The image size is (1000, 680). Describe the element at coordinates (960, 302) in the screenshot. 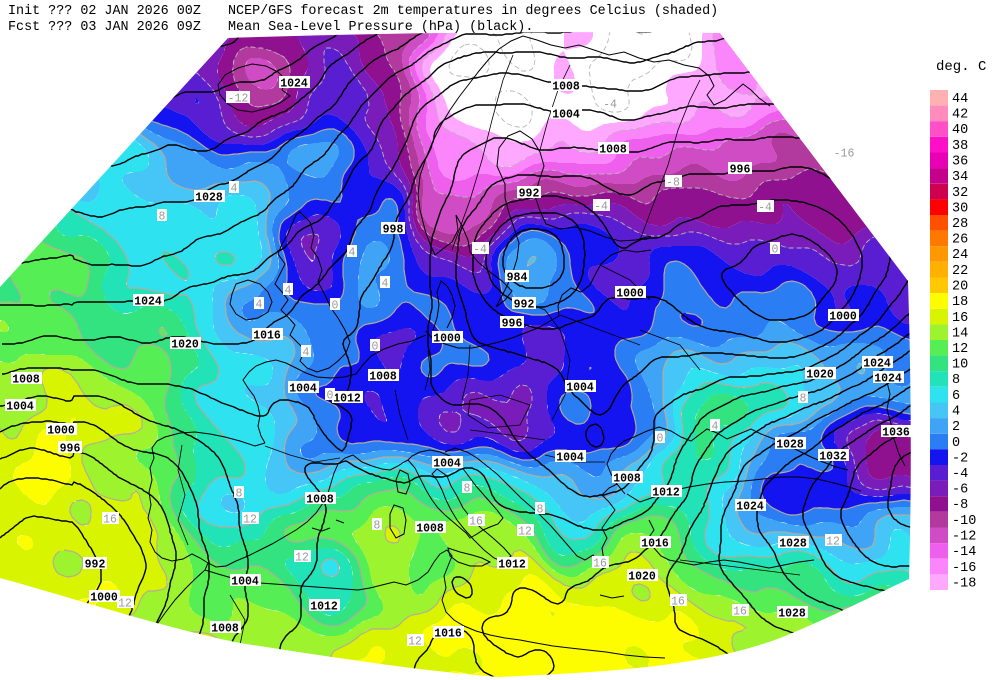

I see `svg-text: 18` at that location.